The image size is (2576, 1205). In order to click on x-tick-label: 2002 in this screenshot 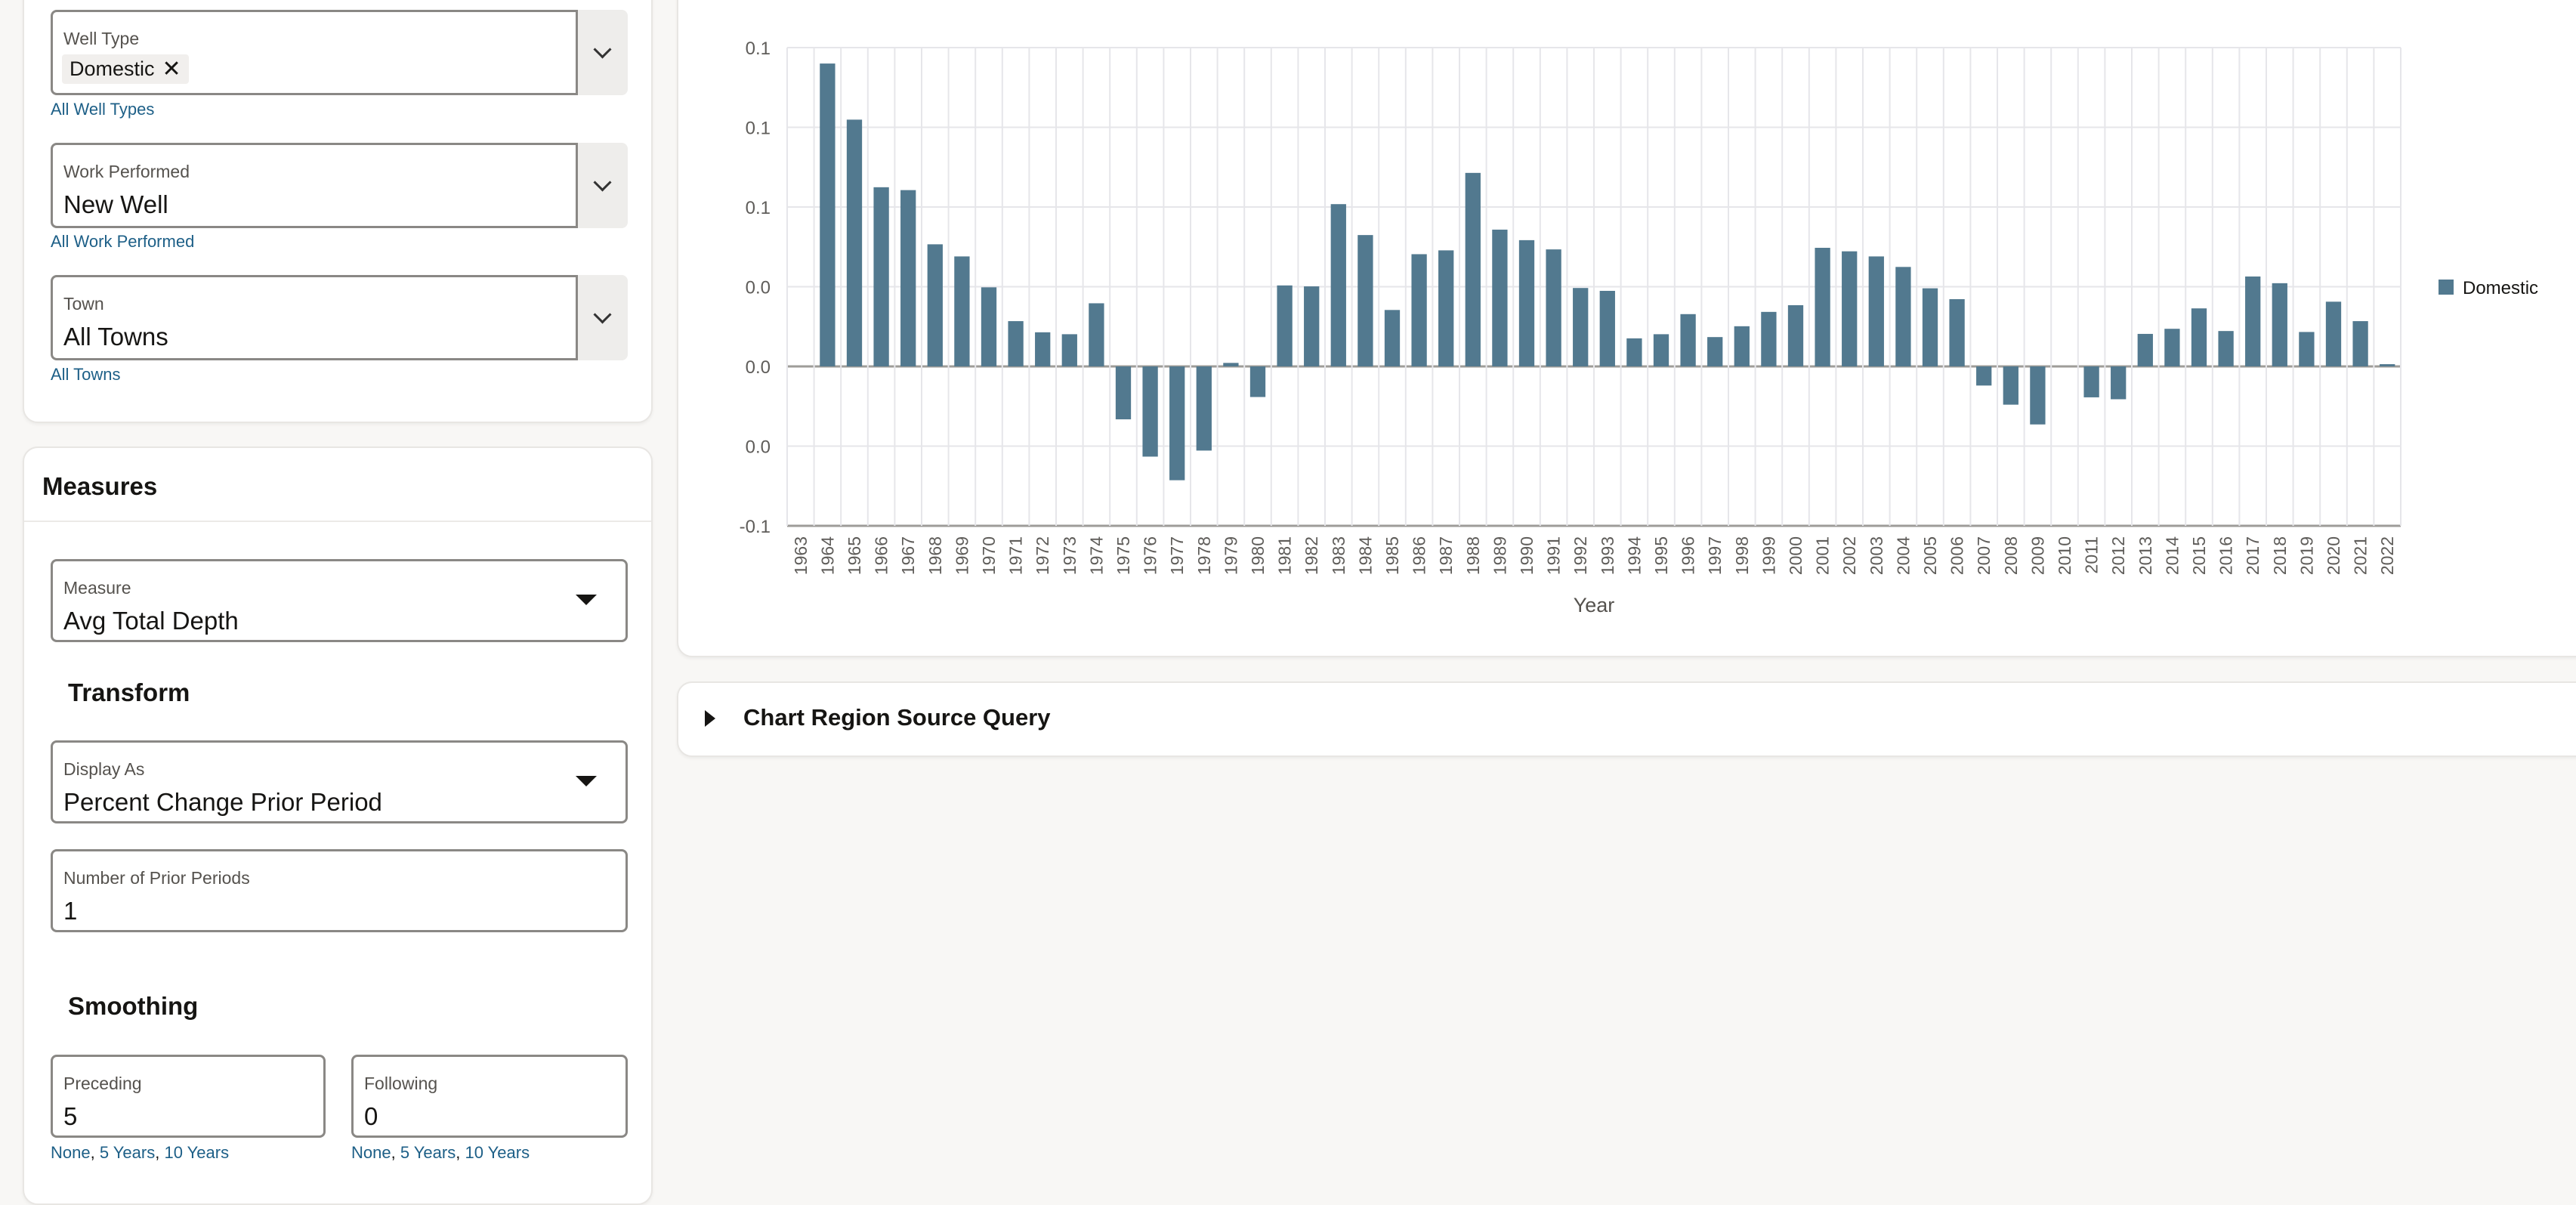, I will do `click(1849, 555)`.